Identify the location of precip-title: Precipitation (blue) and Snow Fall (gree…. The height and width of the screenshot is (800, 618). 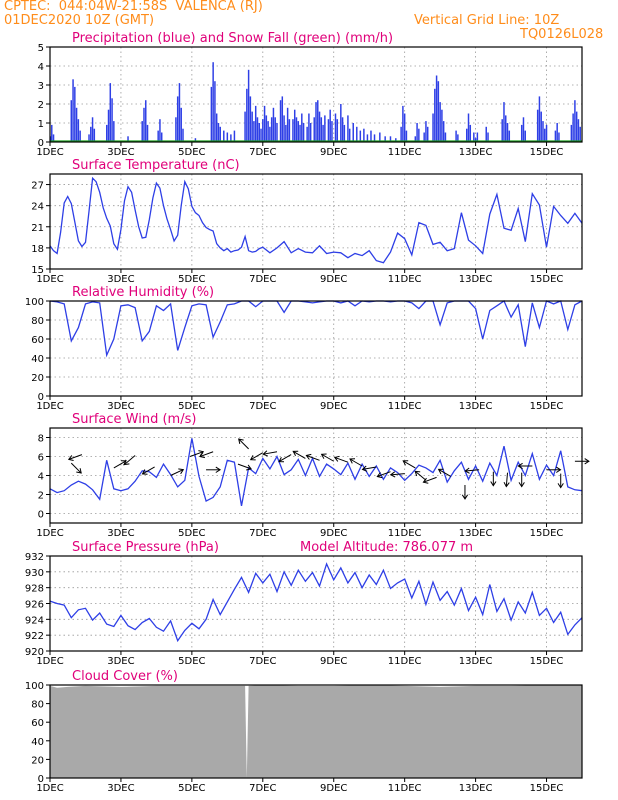
(232, 38).